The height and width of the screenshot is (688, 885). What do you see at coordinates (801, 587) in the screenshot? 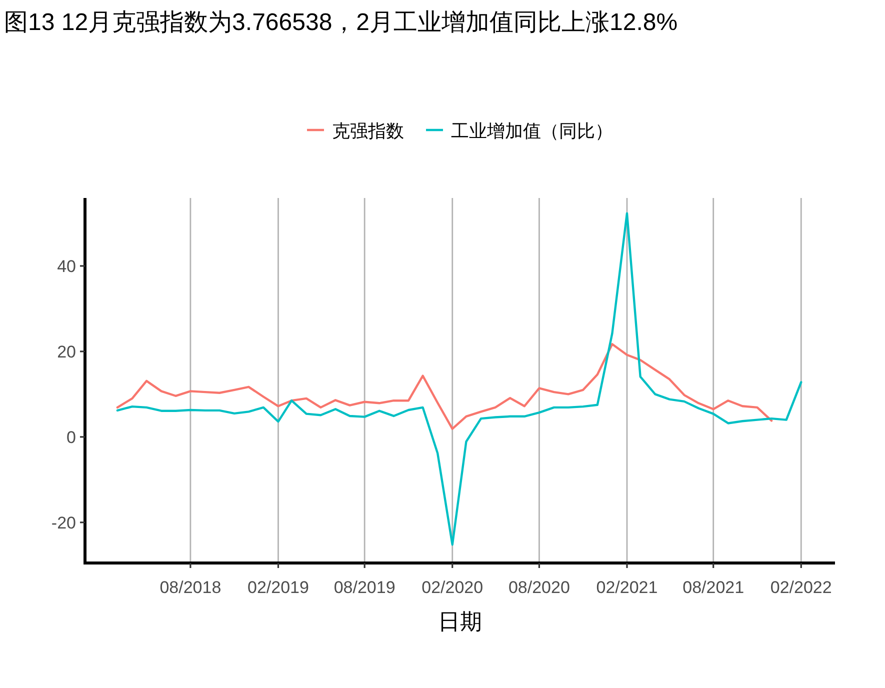
I see `x-tick-label: 02/2022` at bounding box center [801, 587].